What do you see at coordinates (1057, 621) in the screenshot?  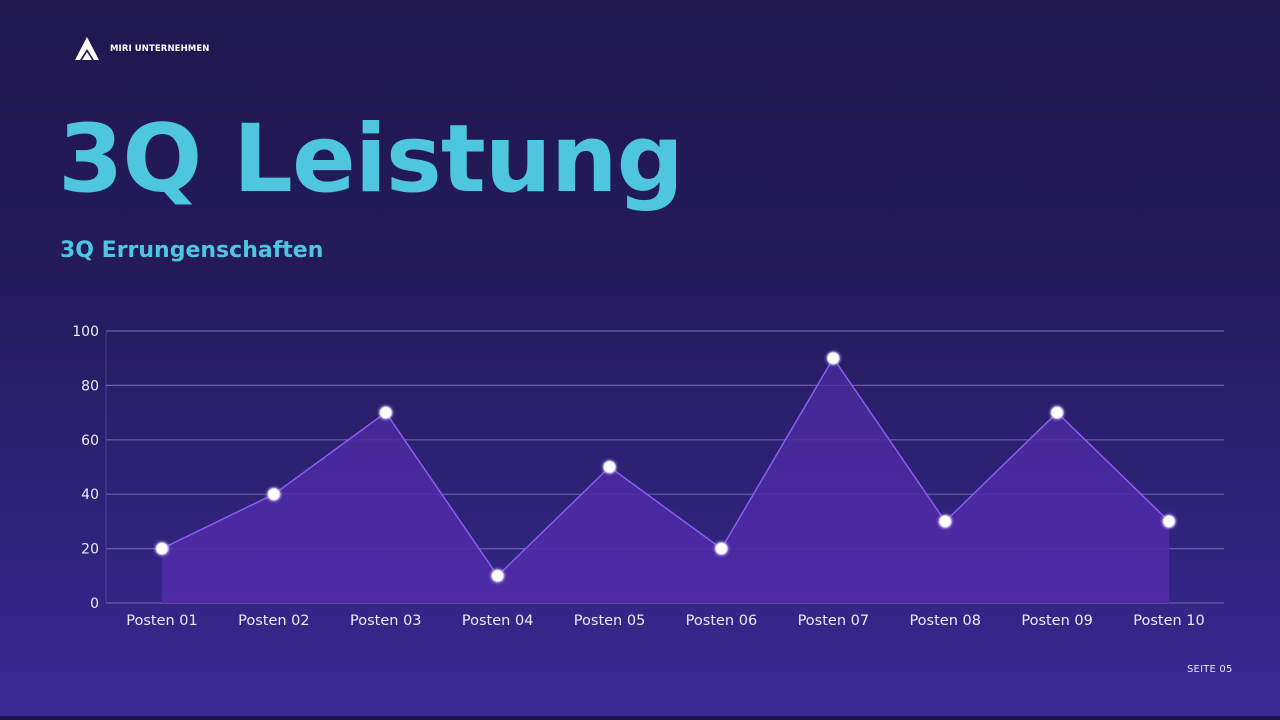 I see `x-tick-label: Posten 09` at bounding box center [1057, 621].